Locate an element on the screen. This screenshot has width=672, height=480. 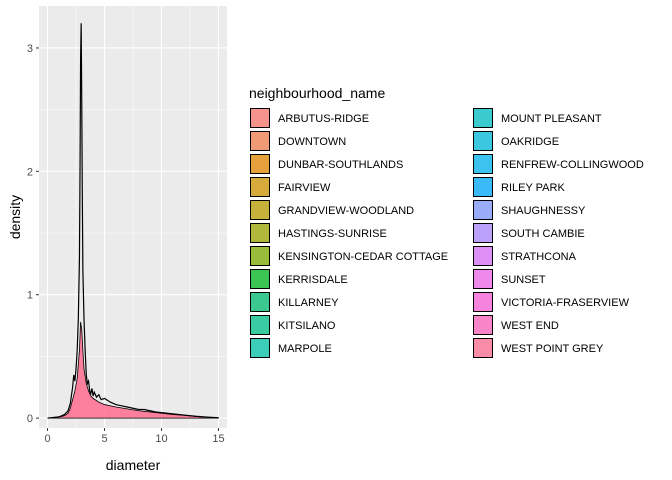
legend-item: RILEY PARK is located at coordinates (519, 187).